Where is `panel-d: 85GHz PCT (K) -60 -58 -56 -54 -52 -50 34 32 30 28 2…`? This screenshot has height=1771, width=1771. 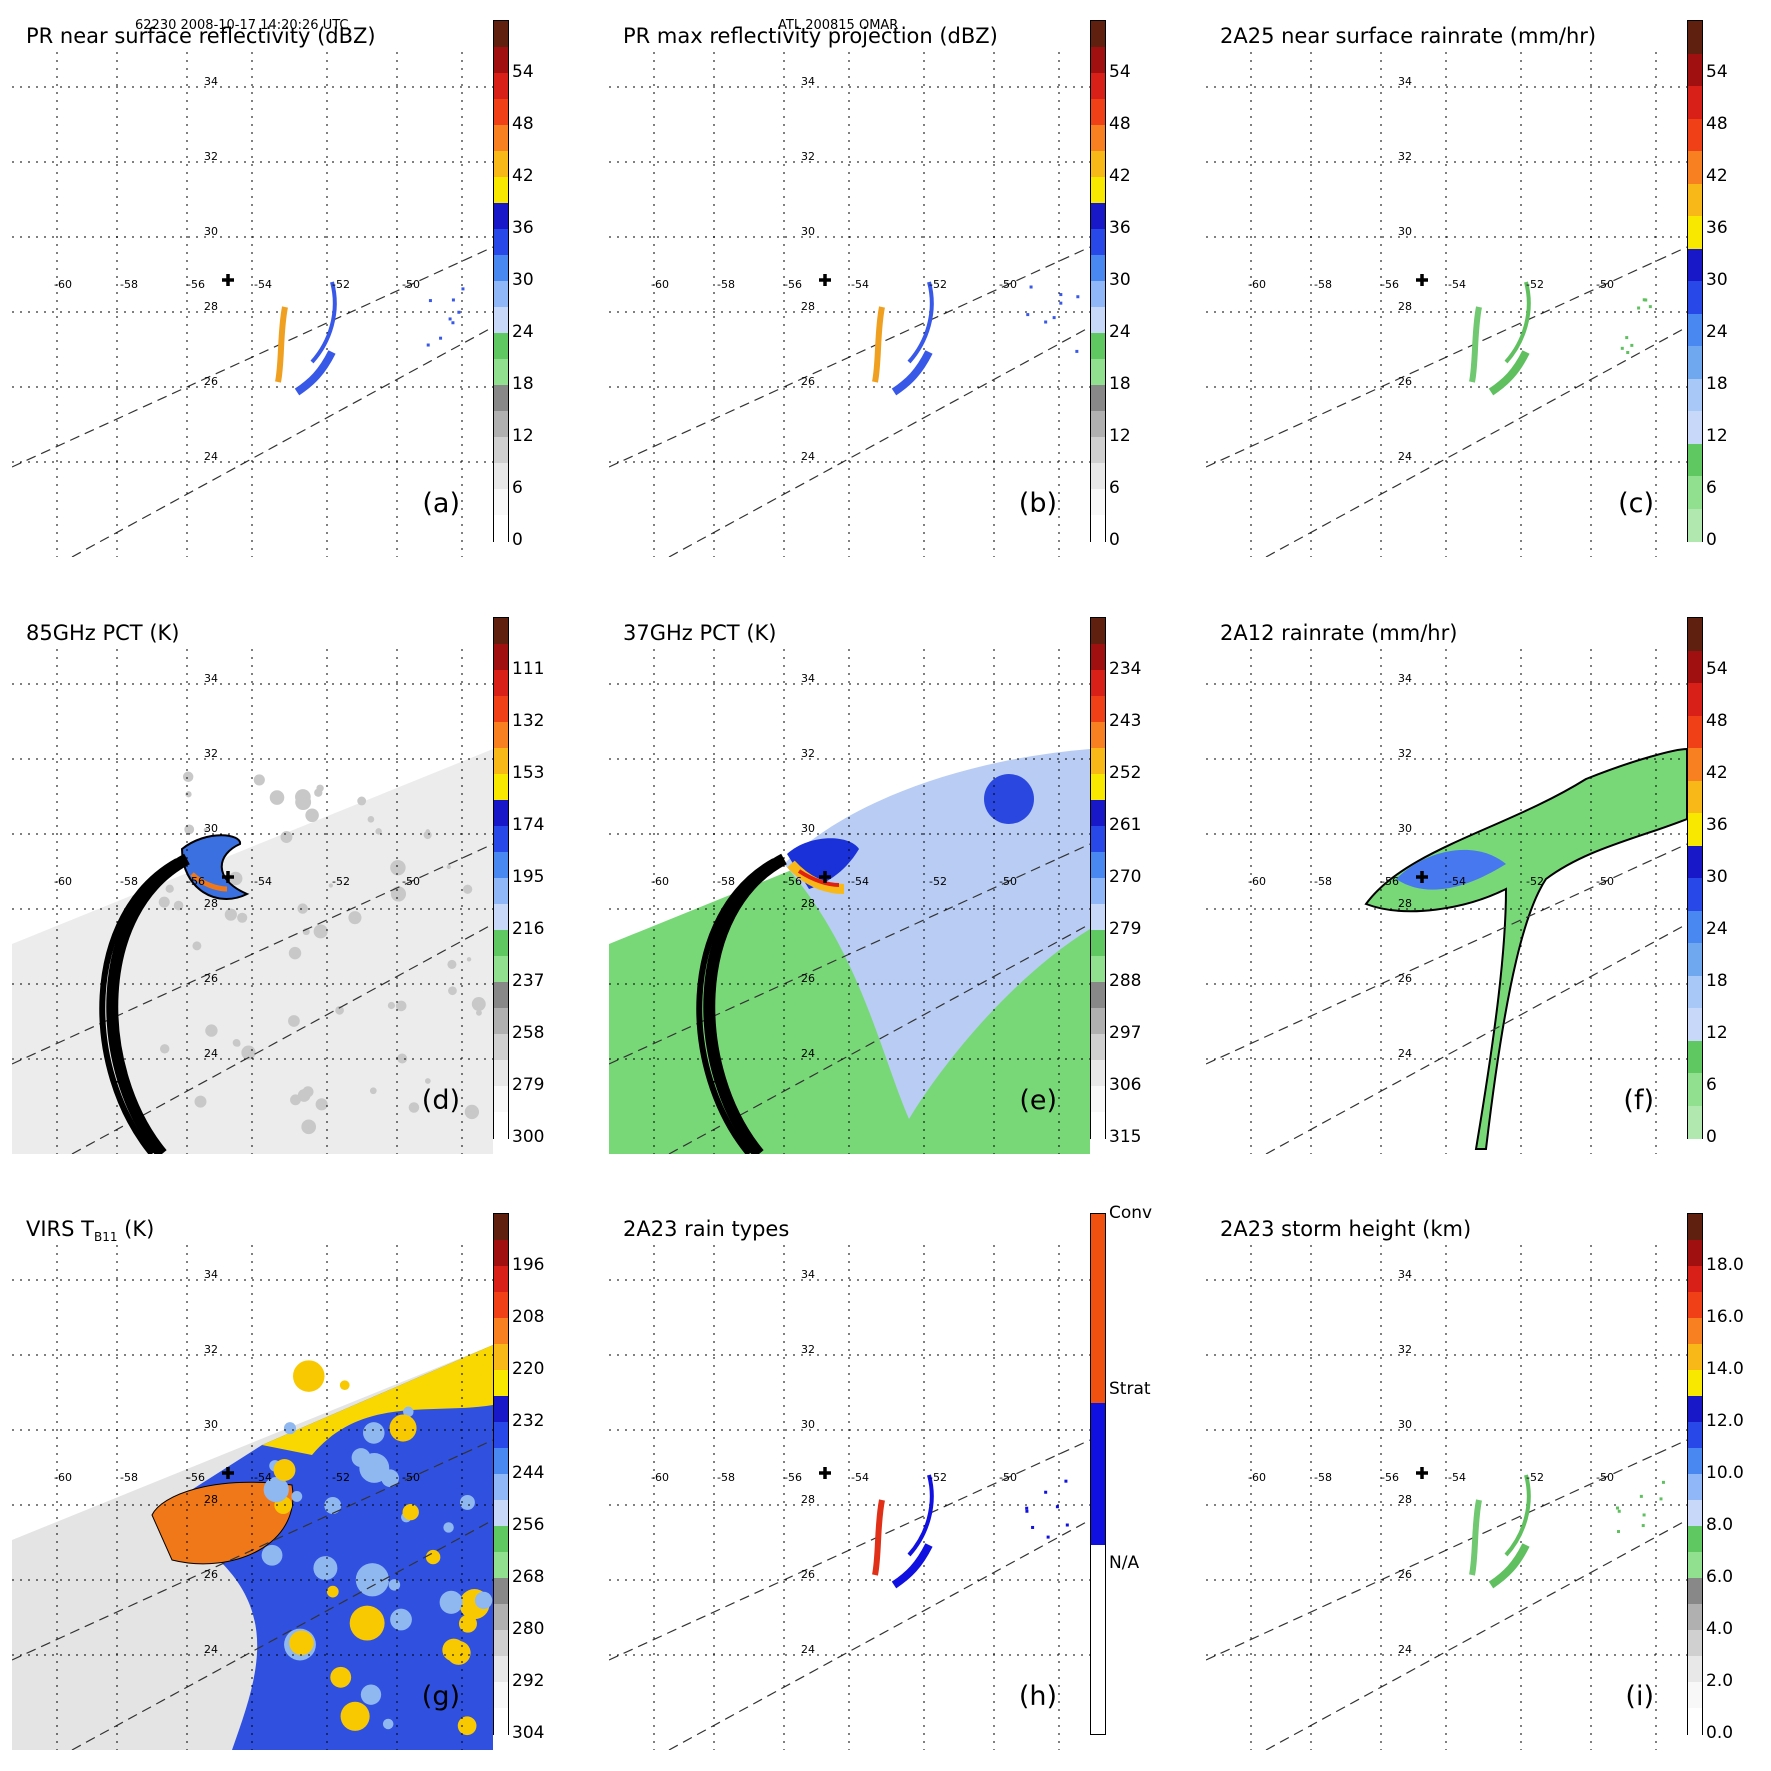
panel-d: 85GHz PCT (K) -60 -58 -56 -54 -52 -50 34 32 30 28 2… is located at coordinates (272, 887).